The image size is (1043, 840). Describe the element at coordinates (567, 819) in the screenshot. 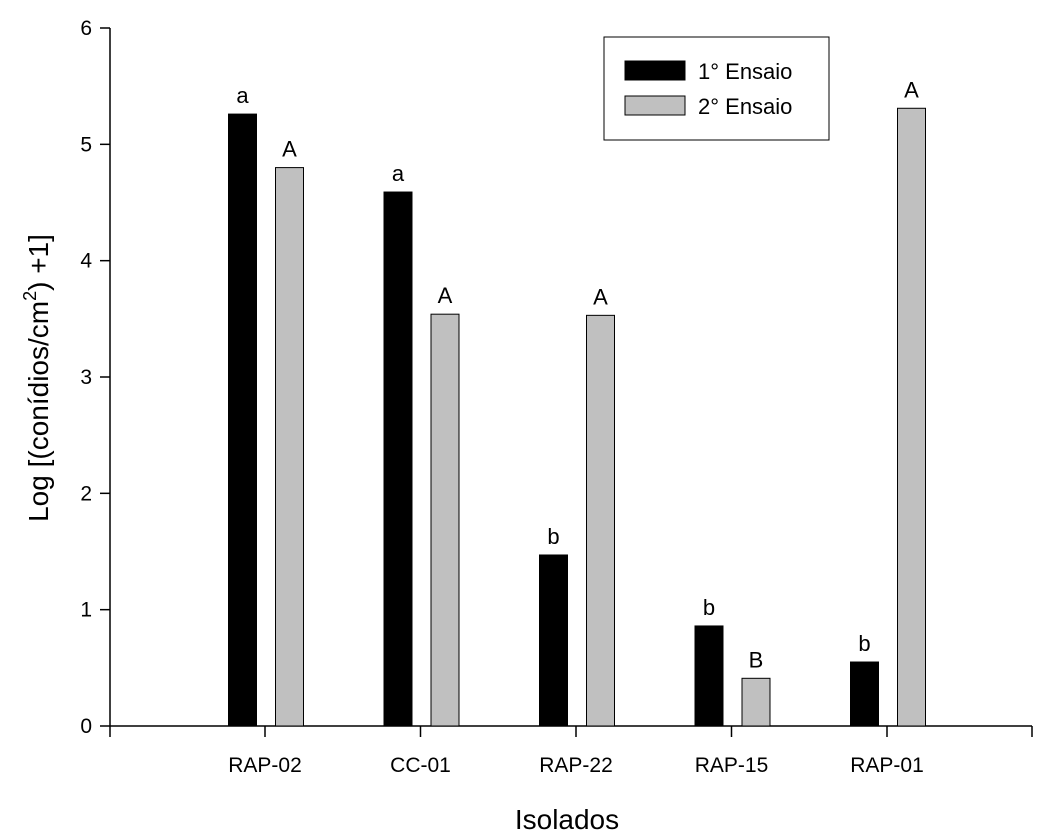

I see `x-axis-title: Isolados` at that location.